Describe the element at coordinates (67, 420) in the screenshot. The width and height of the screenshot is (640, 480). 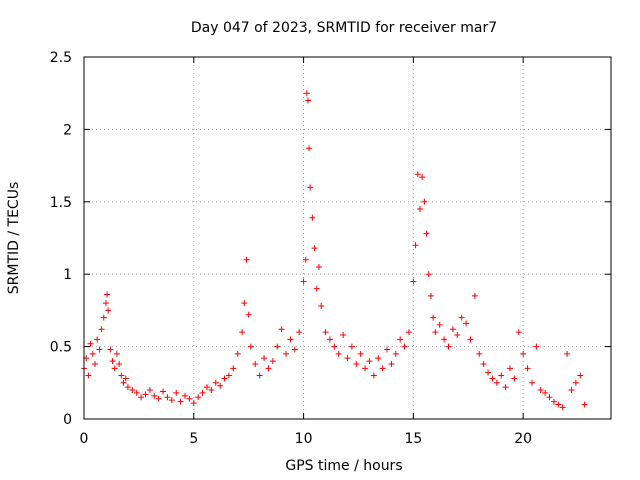
I see `y-tick-label: 0` at that location.